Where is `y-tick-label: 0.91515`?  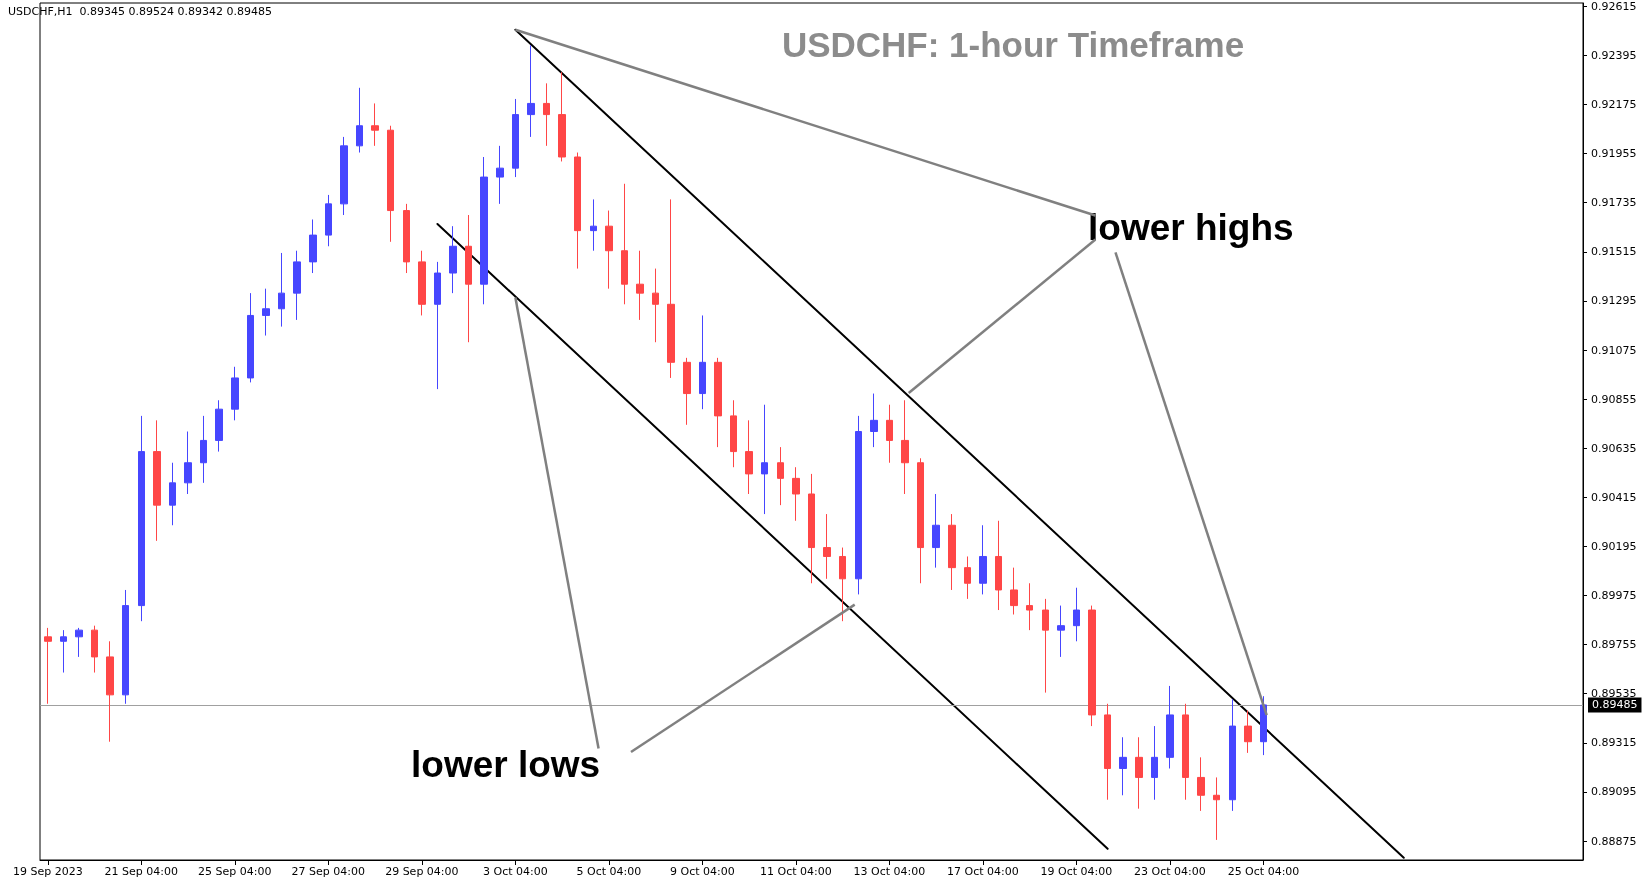
y-tick-label: 0.91515 is located at coordinates (1614, 252).